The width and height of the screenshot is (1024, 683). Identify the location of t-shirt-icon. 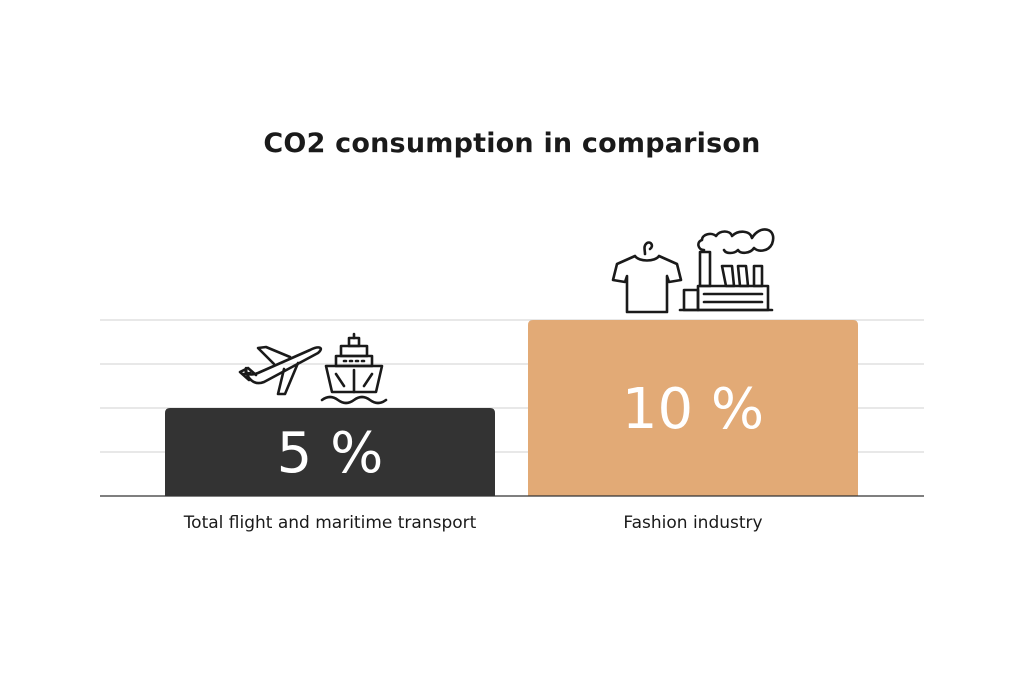
(647, 277).